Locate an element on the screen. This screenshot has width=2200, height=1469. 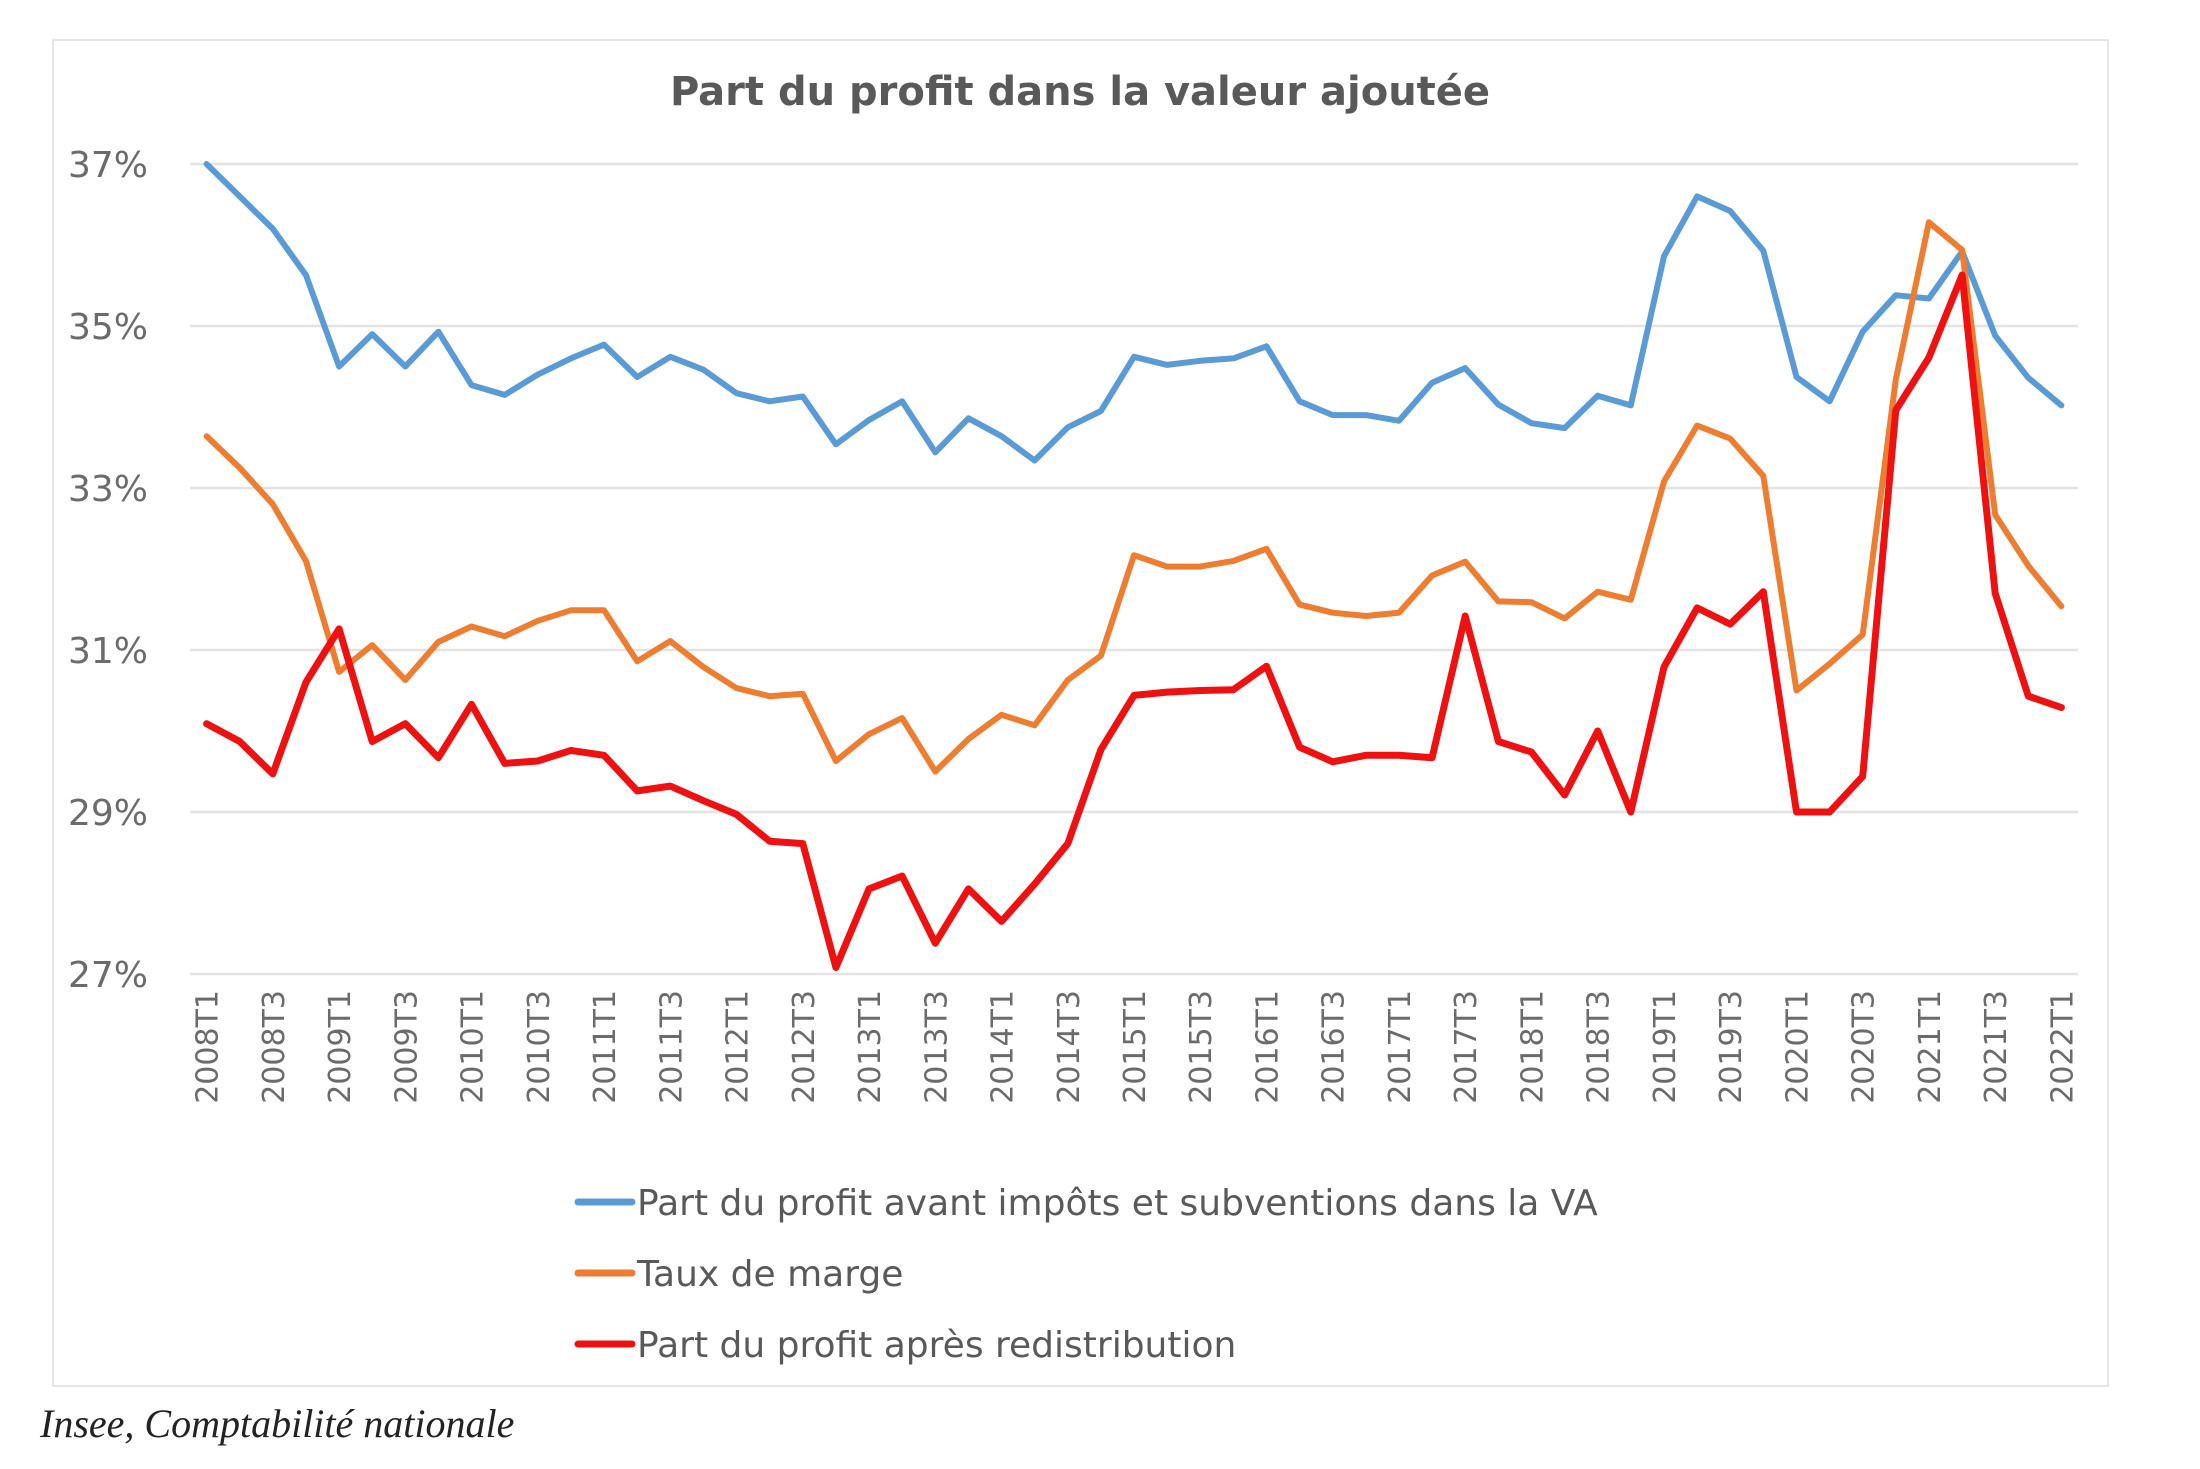
y-tick-label: 33% is located at coordinates (108, 489).